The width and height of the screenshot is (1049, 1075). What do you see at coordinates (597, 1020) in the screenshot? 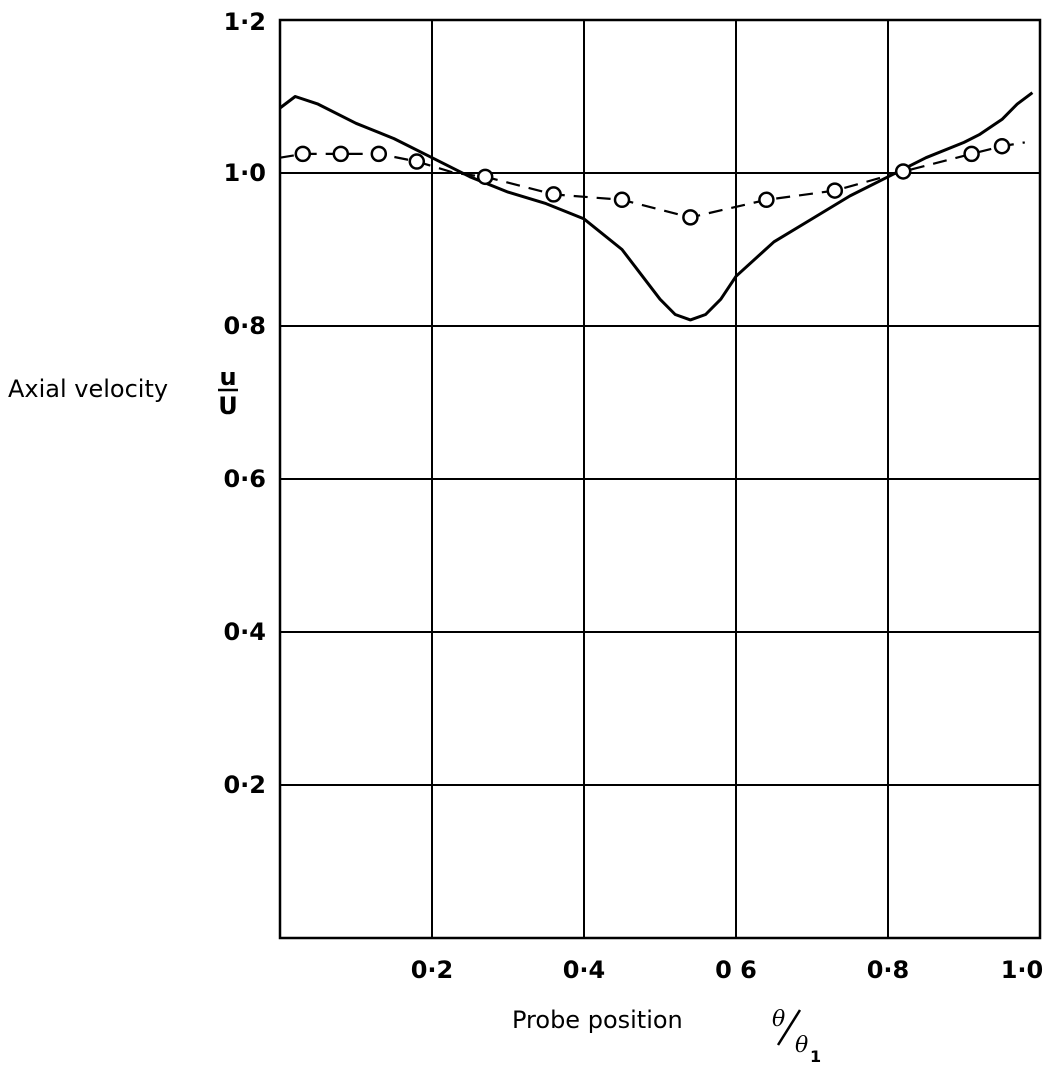
I see `x-axis-title: Probe position` at bounding box center [597, 1020].